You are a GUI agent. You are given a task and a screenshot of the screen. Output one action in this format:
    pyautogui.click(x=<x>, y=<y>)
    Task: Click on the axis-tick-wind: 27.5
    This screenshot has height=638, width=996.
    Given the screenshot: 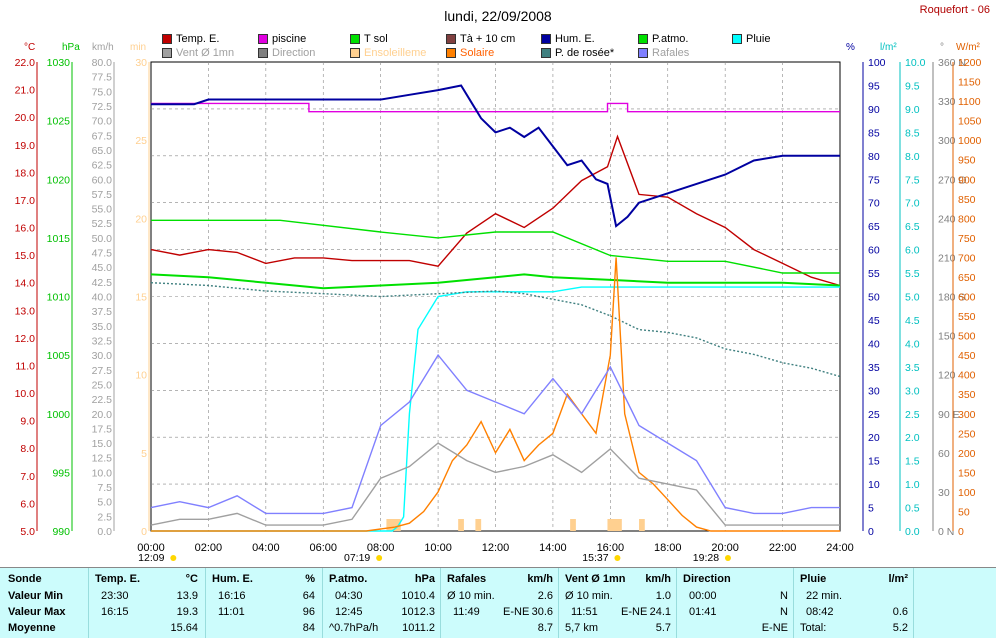 What is the action you would take?
    pyautogui.click(x=102, y=371)
    